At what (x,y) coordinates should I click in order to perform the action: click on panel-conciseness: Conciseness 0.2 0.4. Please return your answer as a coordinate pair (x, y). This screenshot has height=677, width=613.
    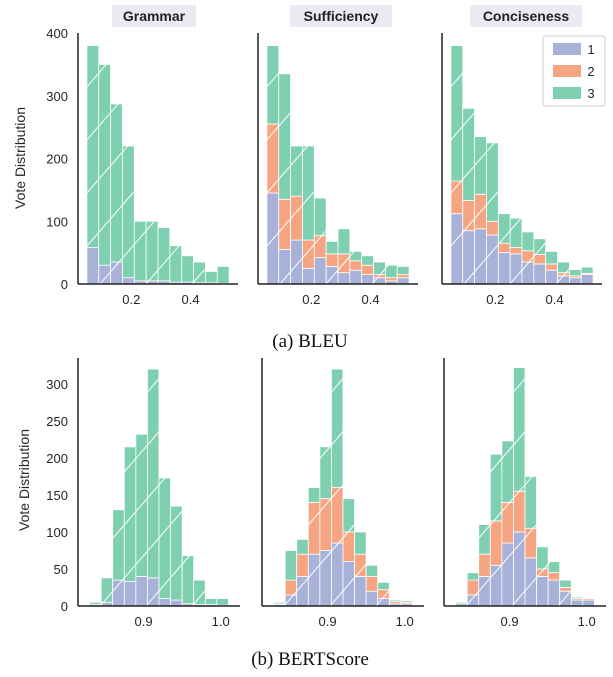
    Looking at the image, I should click on (521, 156).